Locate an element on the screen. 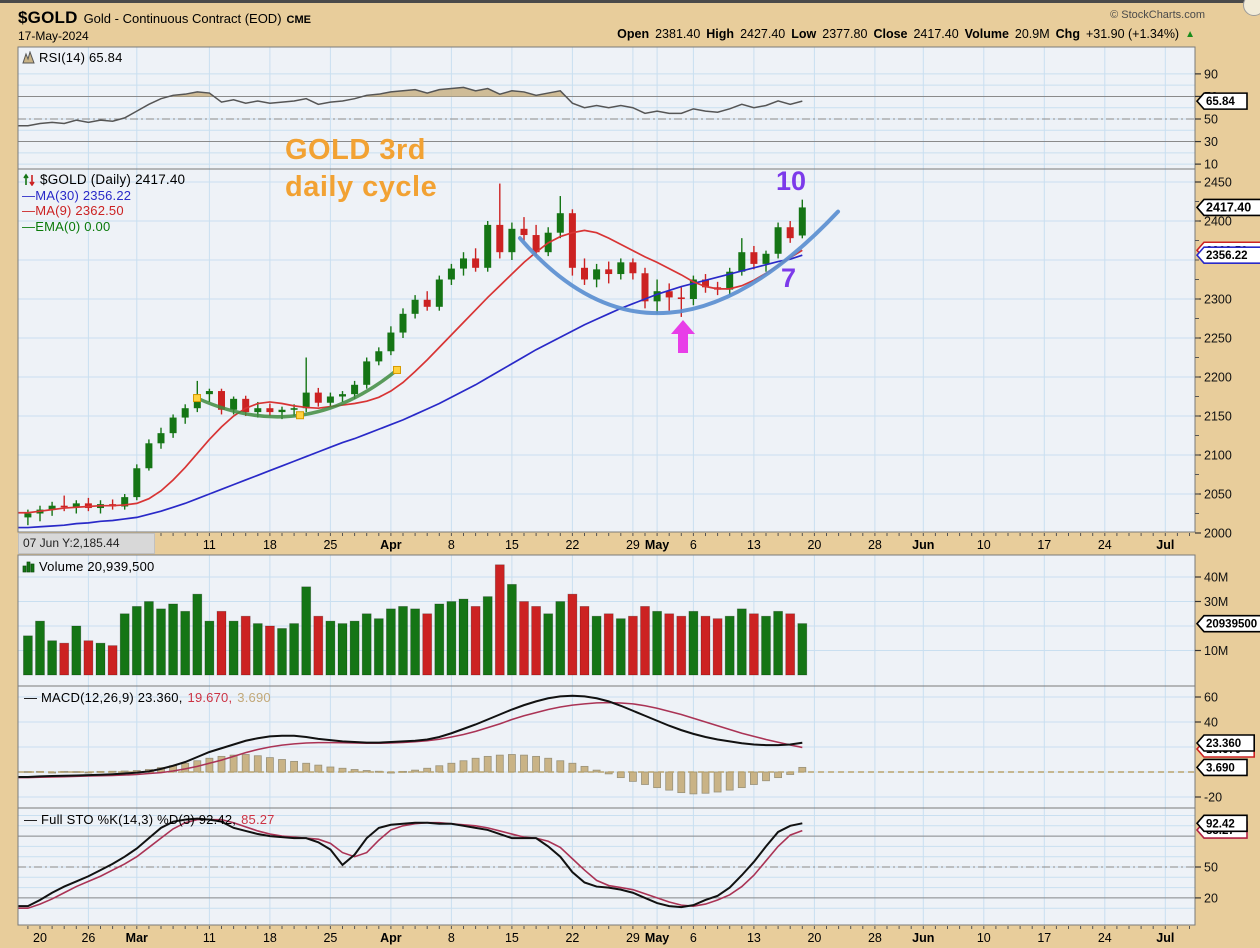 The width and height of the screenshot is (1260, 948). date-label: 28 is located at coordinates (875, 938).